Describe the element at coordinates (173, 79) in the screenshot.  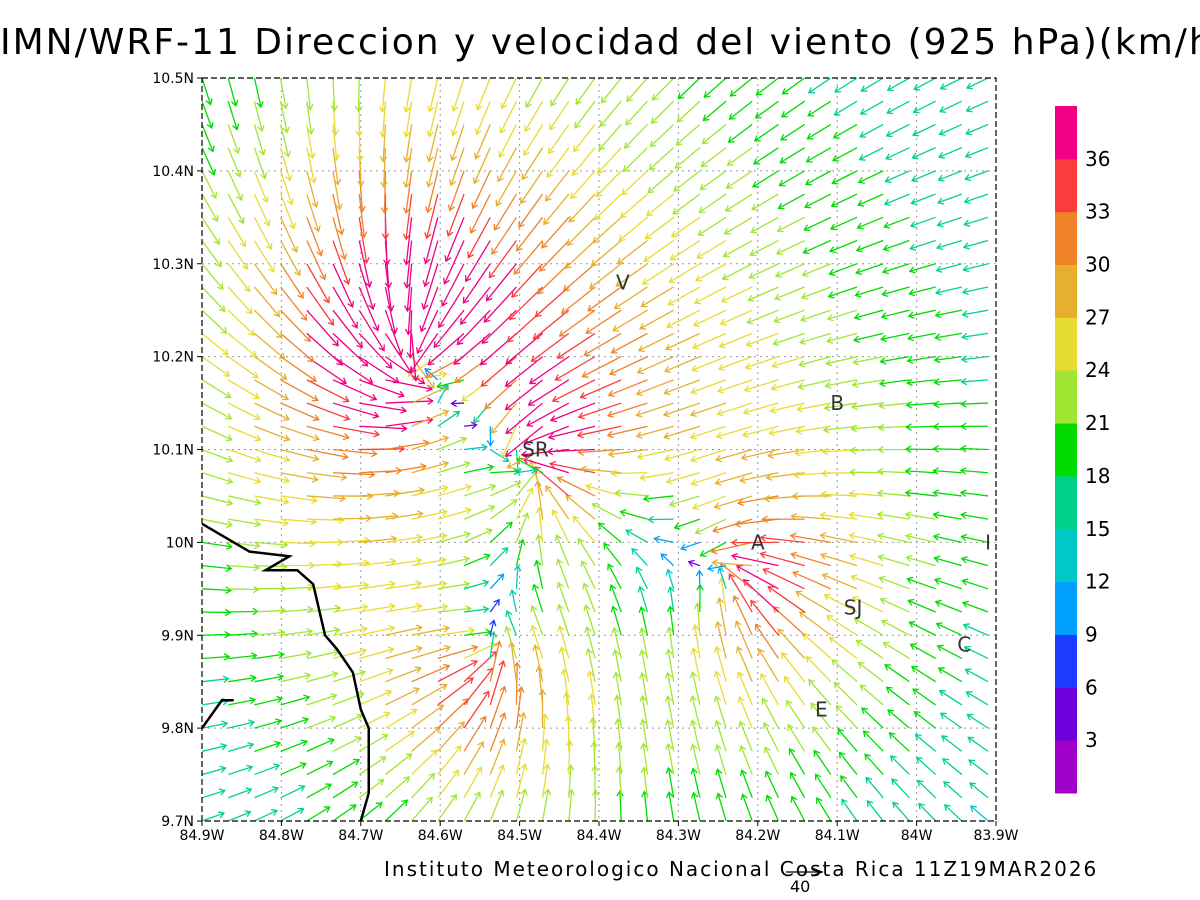
I see `y-tick-label: 10.5N` at that location.